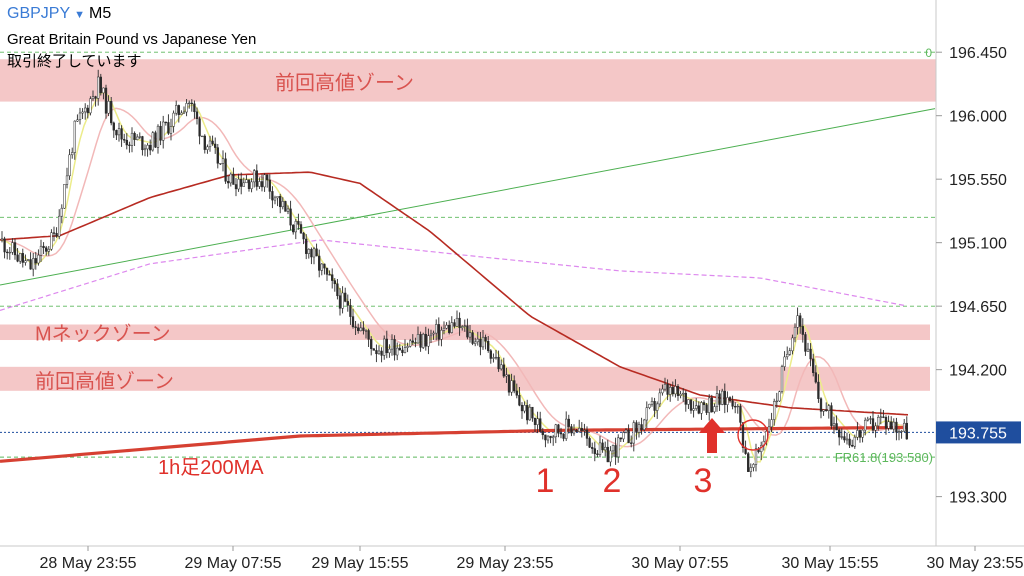  What do you see at coordinates (975, 563) in the screenshot?
I see `time-tick-label: 30 May 23:55` at bounding box center [975, 563].